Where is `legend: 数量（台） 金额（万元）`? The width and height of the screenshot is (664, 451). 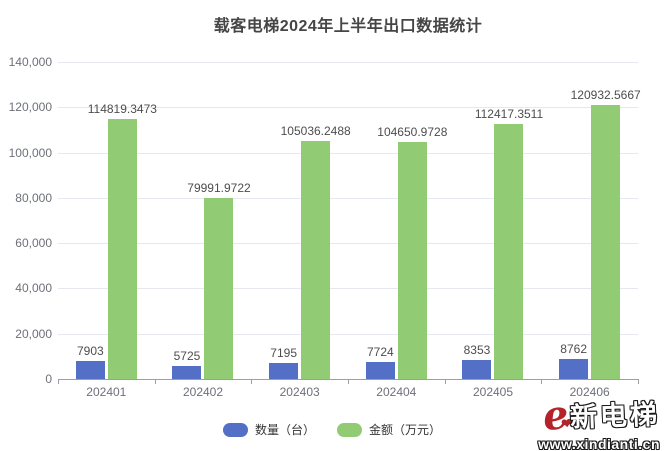
legend: 数量（台） 金额（万元） is located at coordinates (332, 429).